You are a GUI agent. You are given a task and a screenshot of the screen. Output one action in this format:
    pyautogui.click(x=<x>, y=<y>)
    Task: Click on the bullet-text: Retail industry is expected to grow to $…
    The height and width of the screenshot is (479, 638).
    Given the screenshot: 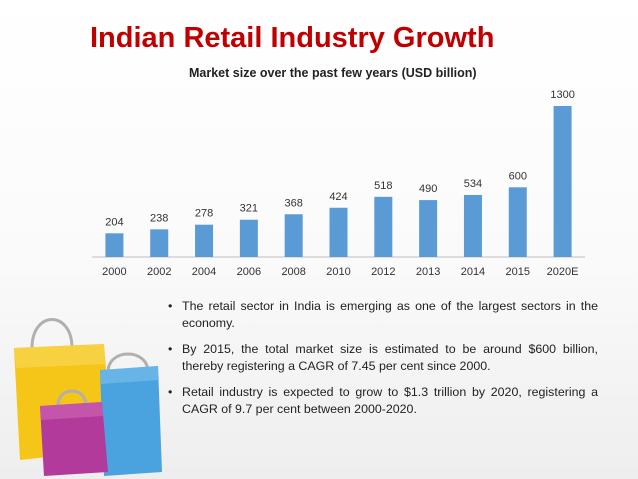 What is the action you would take?
    pyautogui.click(x=390, y=400)
    